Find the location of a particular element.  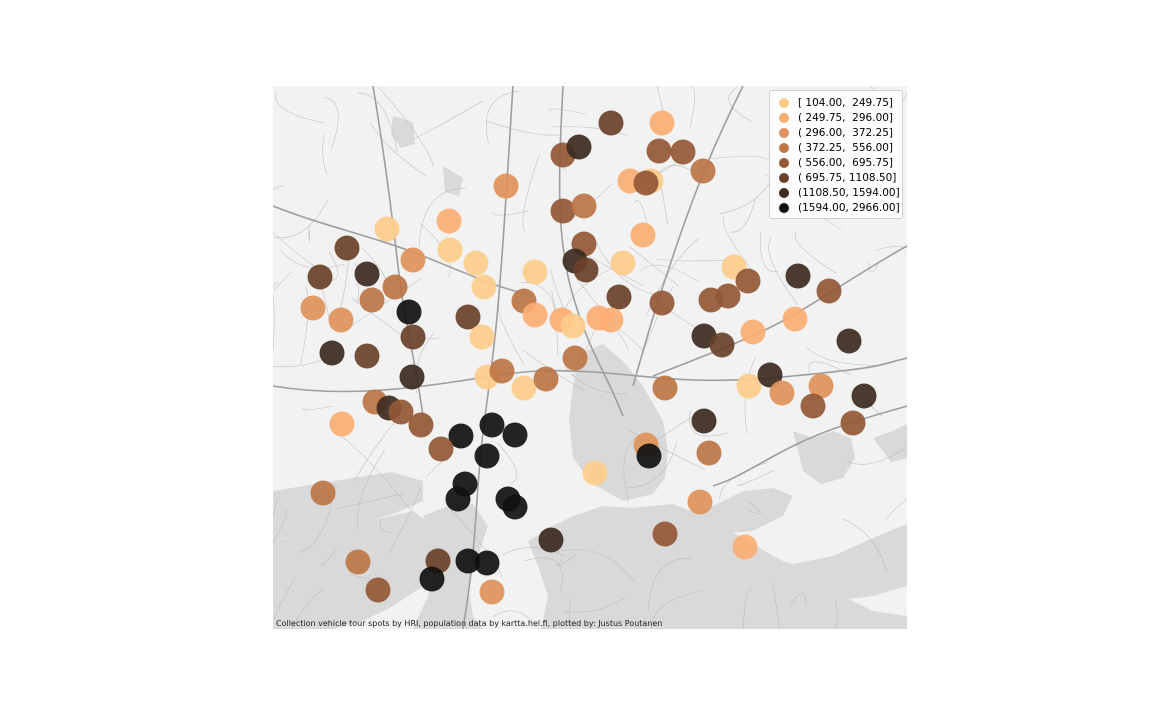

legend-label: ( 249.75, 296.00] is located at coordinates (846, 117).